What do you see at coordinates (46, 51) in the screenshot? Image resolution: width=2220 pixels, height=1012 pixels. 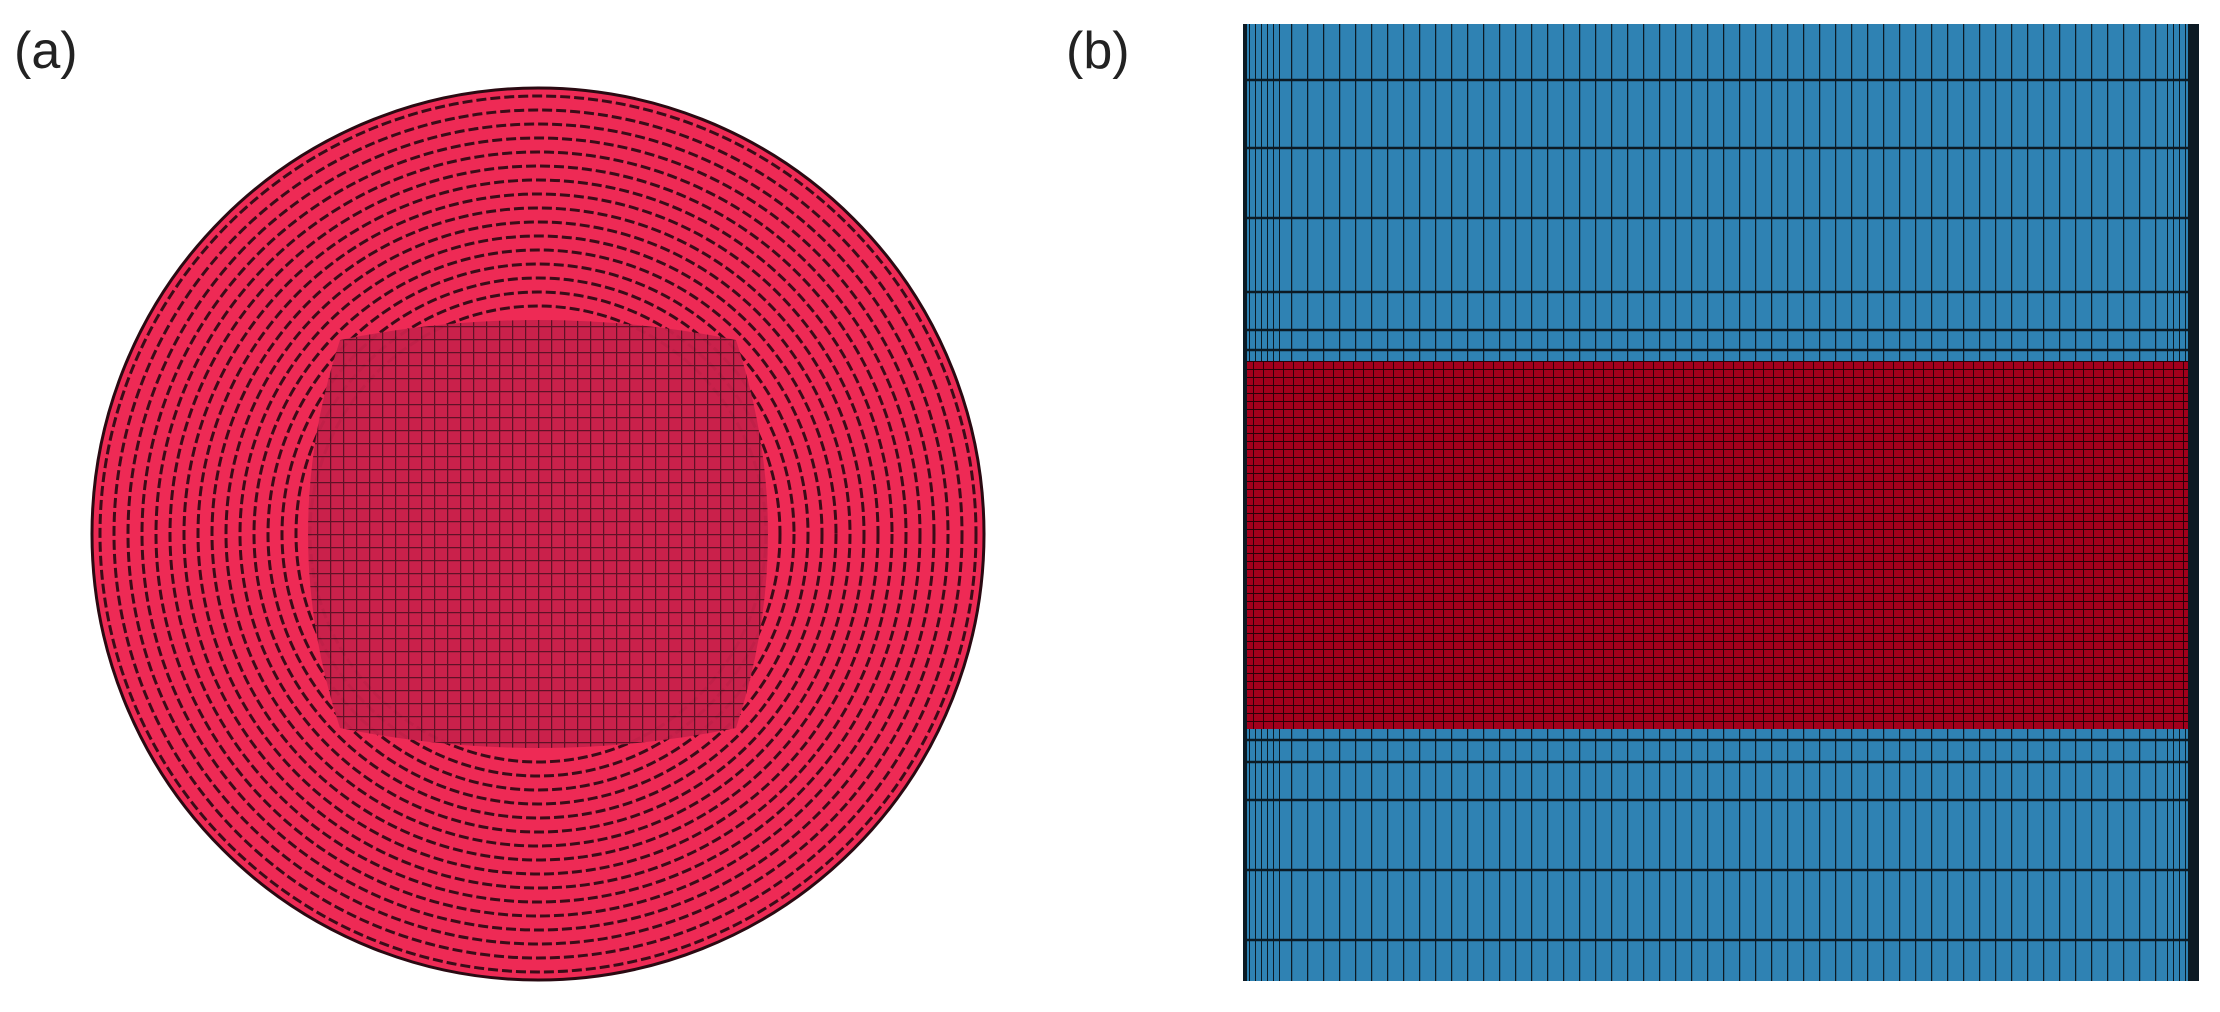 I see `panel-label: (a)` at bounding box center [46, 51].